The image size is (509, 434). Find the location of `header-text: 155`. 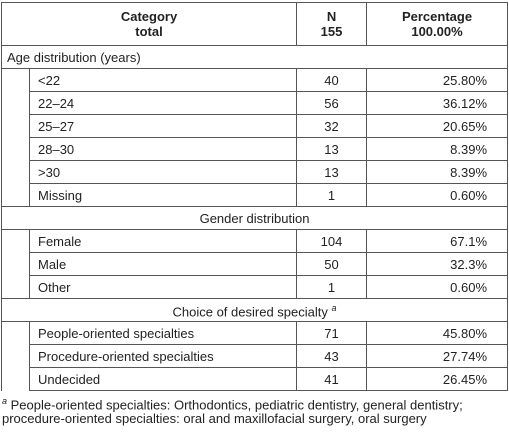

header-text: 155 is located at coordinates (331, 31).